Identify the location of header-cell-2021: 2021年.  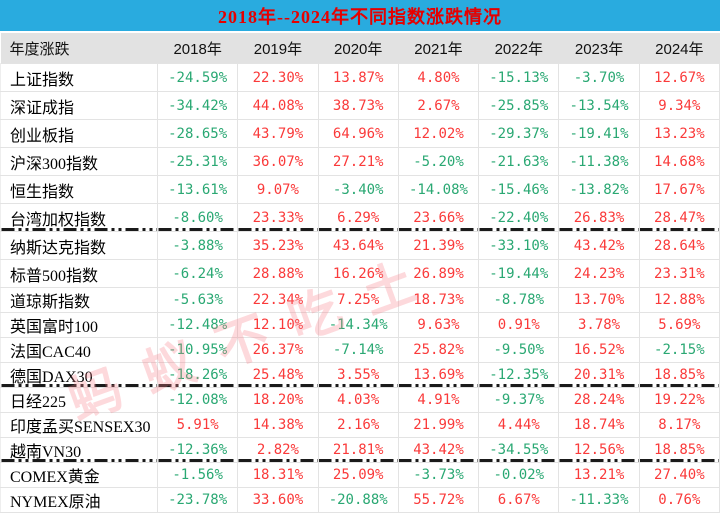
(438, 48).